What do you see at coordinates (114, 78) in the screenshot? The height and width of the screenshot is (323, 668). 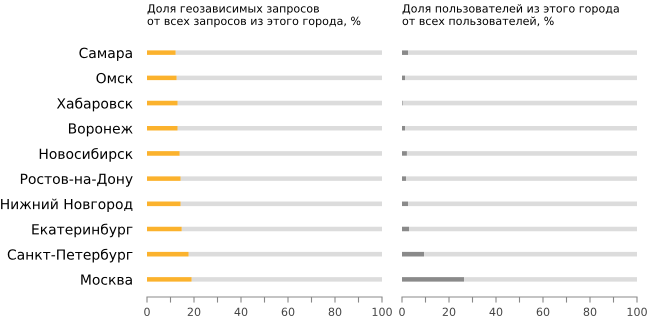 I see `y-tick-label: Омск` at bounding box center [114, 78].